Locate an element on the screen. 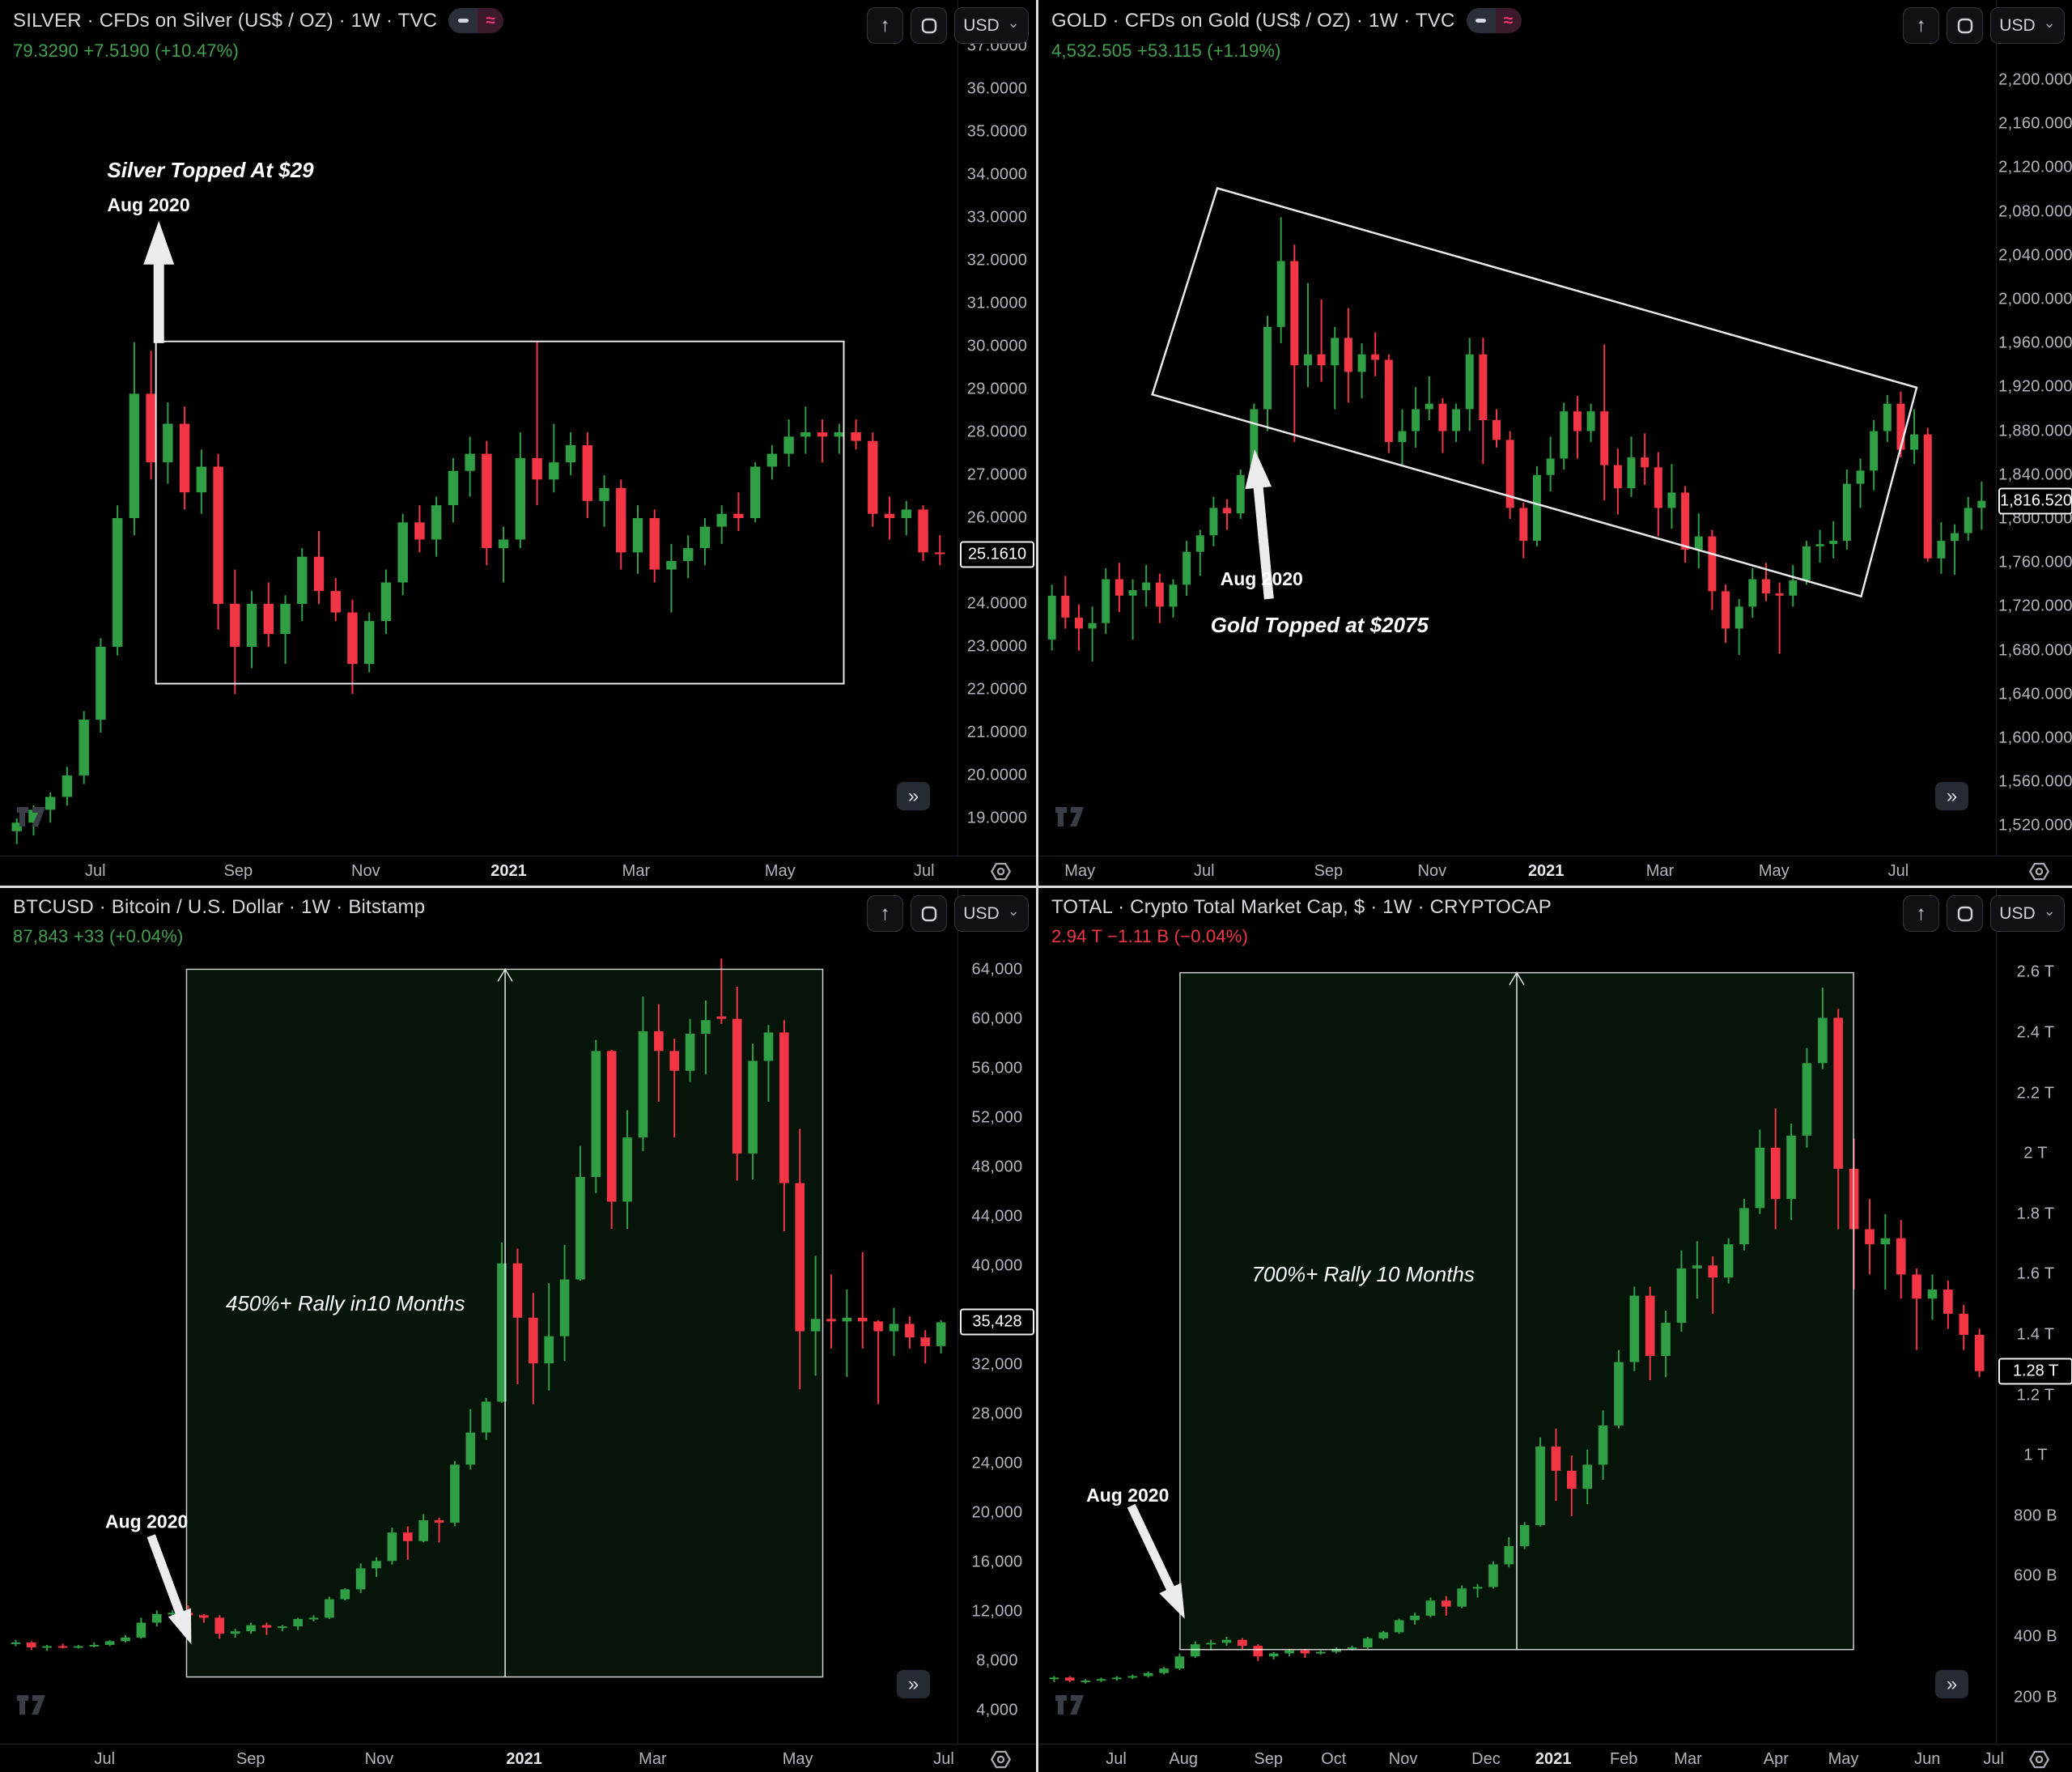  annotation-text: Aug 2020 is located at coordinates (1262, 579).